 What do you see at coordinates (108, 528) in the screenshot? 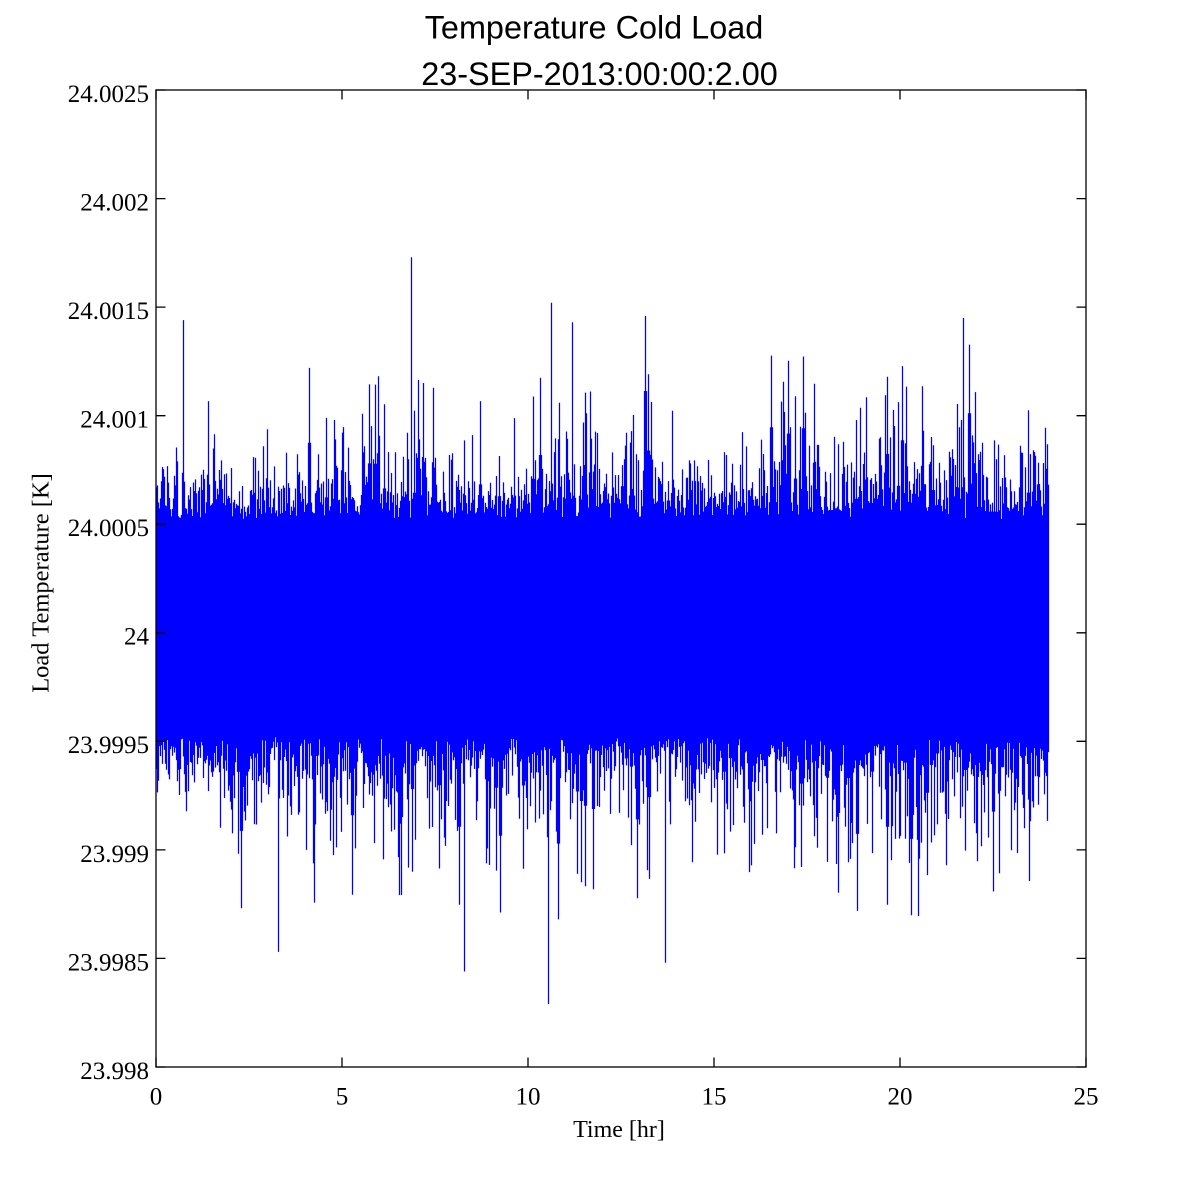
I see `svg-text: 24.0005` at bounding box center [108, 528].